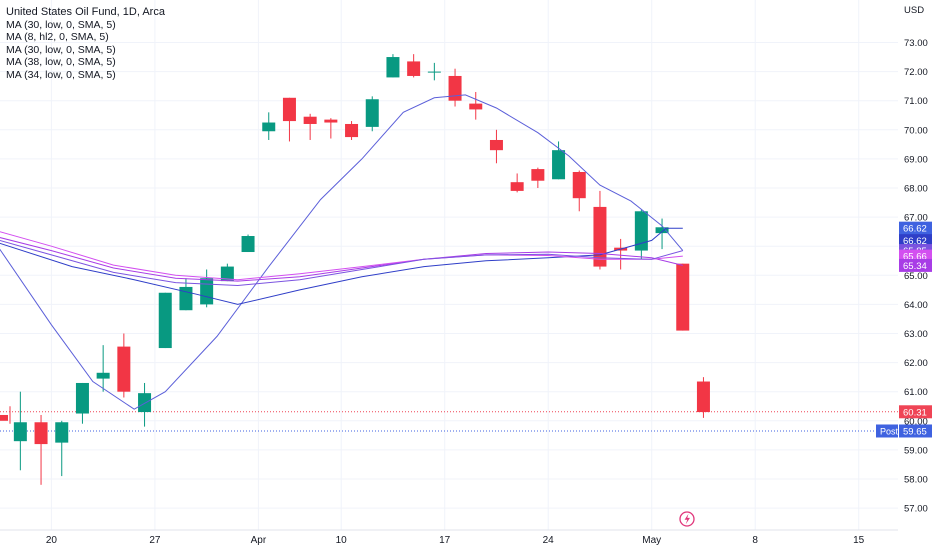 This screenshot has width=932, height=550. Describe the element at coordinates (755, 540) in the screenshot. I see `time-tick-label: 8` at that location.